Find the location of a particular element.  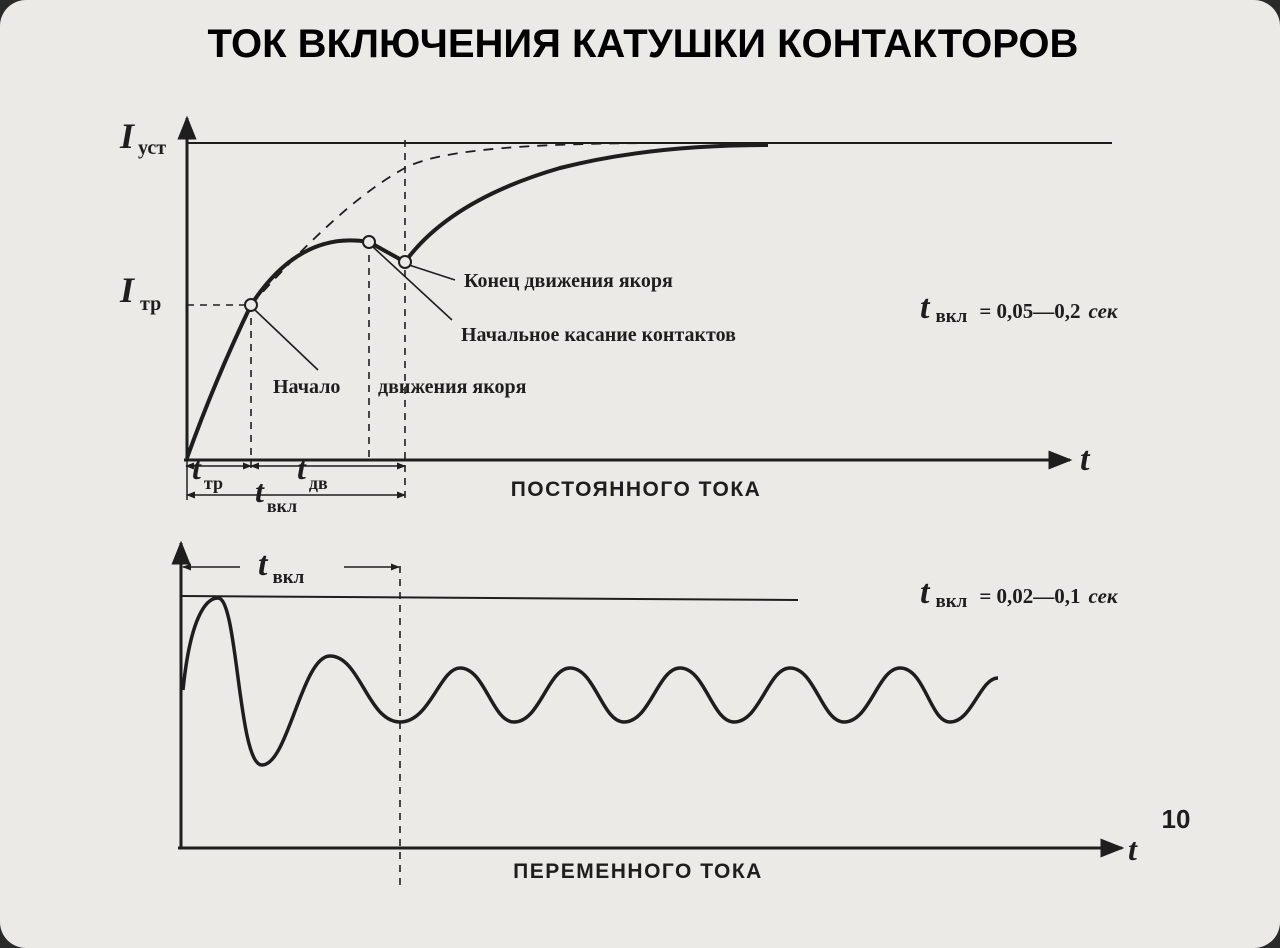

steady-current-symbol: I is located at coordinates (127, 136).